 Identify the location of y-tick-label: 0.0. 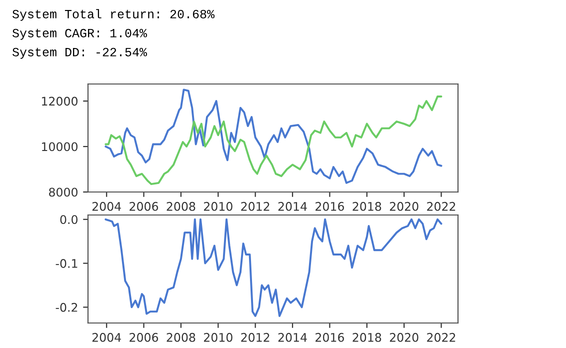
(69, 219).